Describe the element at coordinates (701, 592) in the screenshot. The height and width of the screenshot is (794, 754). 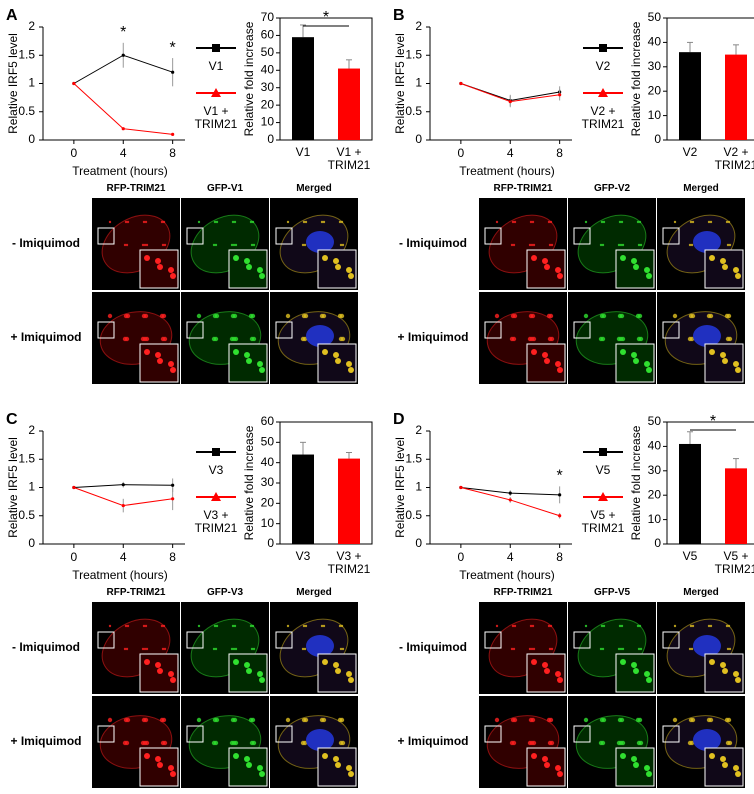
I see `channel-label: Merged` at that location.